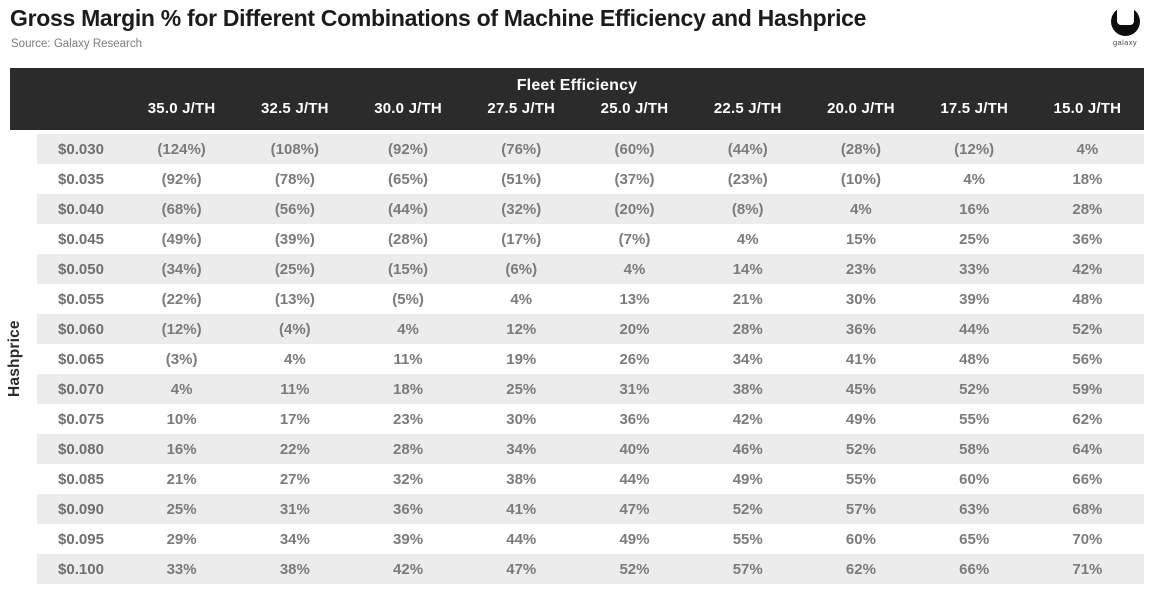 The height and width of the screenshot is (592, 1152). I want to click on hashprice-axis-label: Hashprice, so click(14, 359).